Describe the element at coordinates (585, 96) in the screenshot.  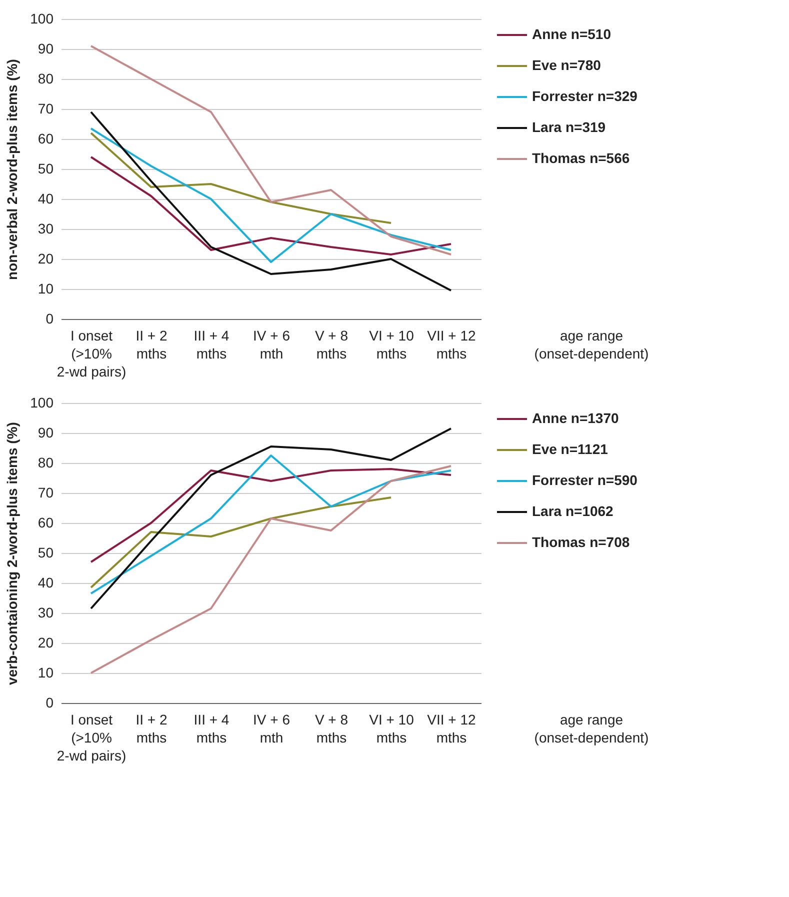
I see `legend-label: Forrester n=329` at that location.